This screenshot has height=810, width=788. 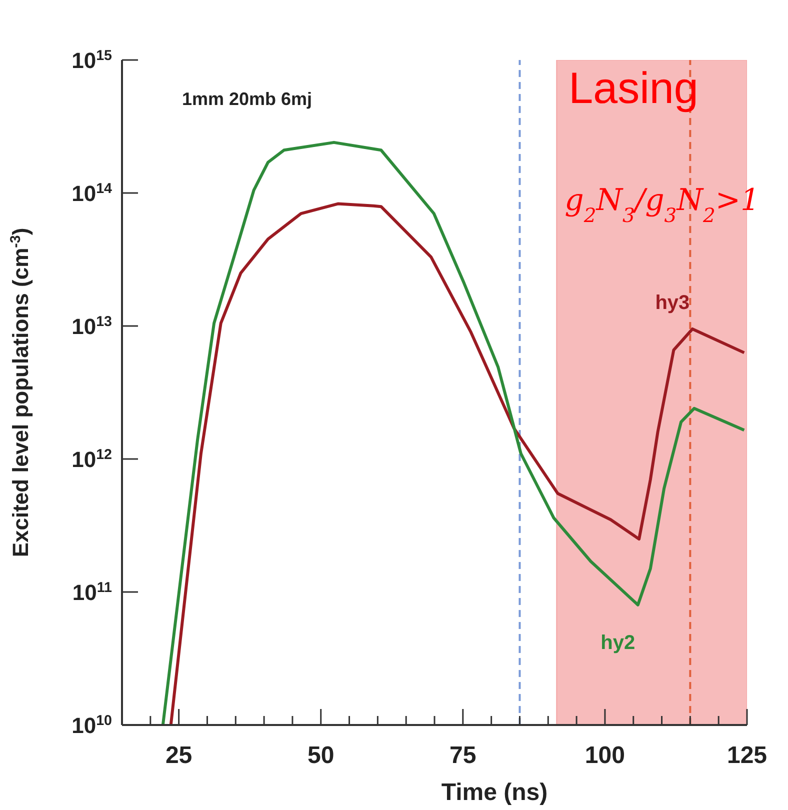 I want to click on text: g$_{2}$N$_{3}$/g$_{3}$N$_{2}$>1, so click(x=662, y=204).